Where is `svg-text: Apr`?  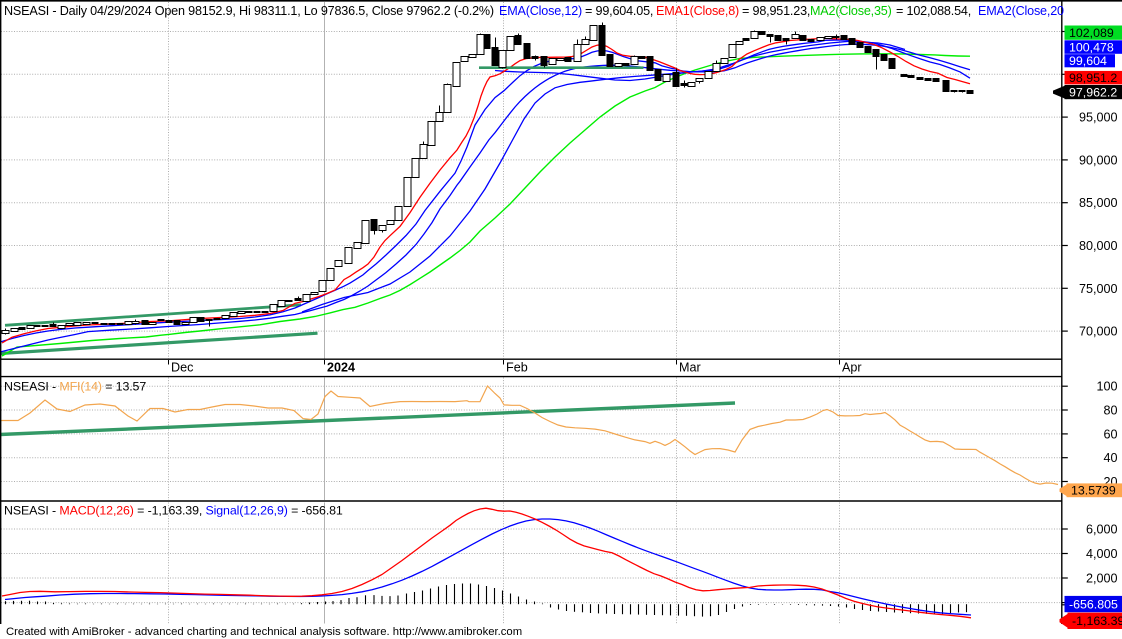 svg-text: Apr is located at coordinates (852, 368).